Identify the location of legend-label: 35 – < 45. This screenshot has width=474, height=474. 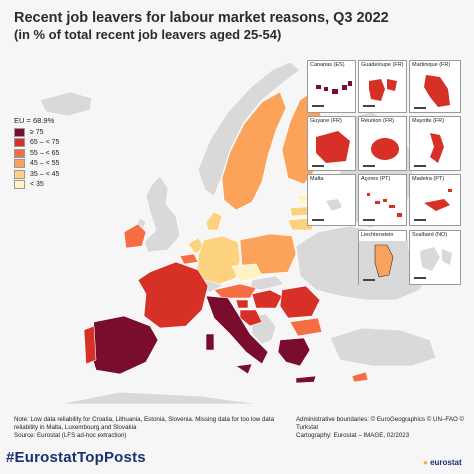
(45, 174).